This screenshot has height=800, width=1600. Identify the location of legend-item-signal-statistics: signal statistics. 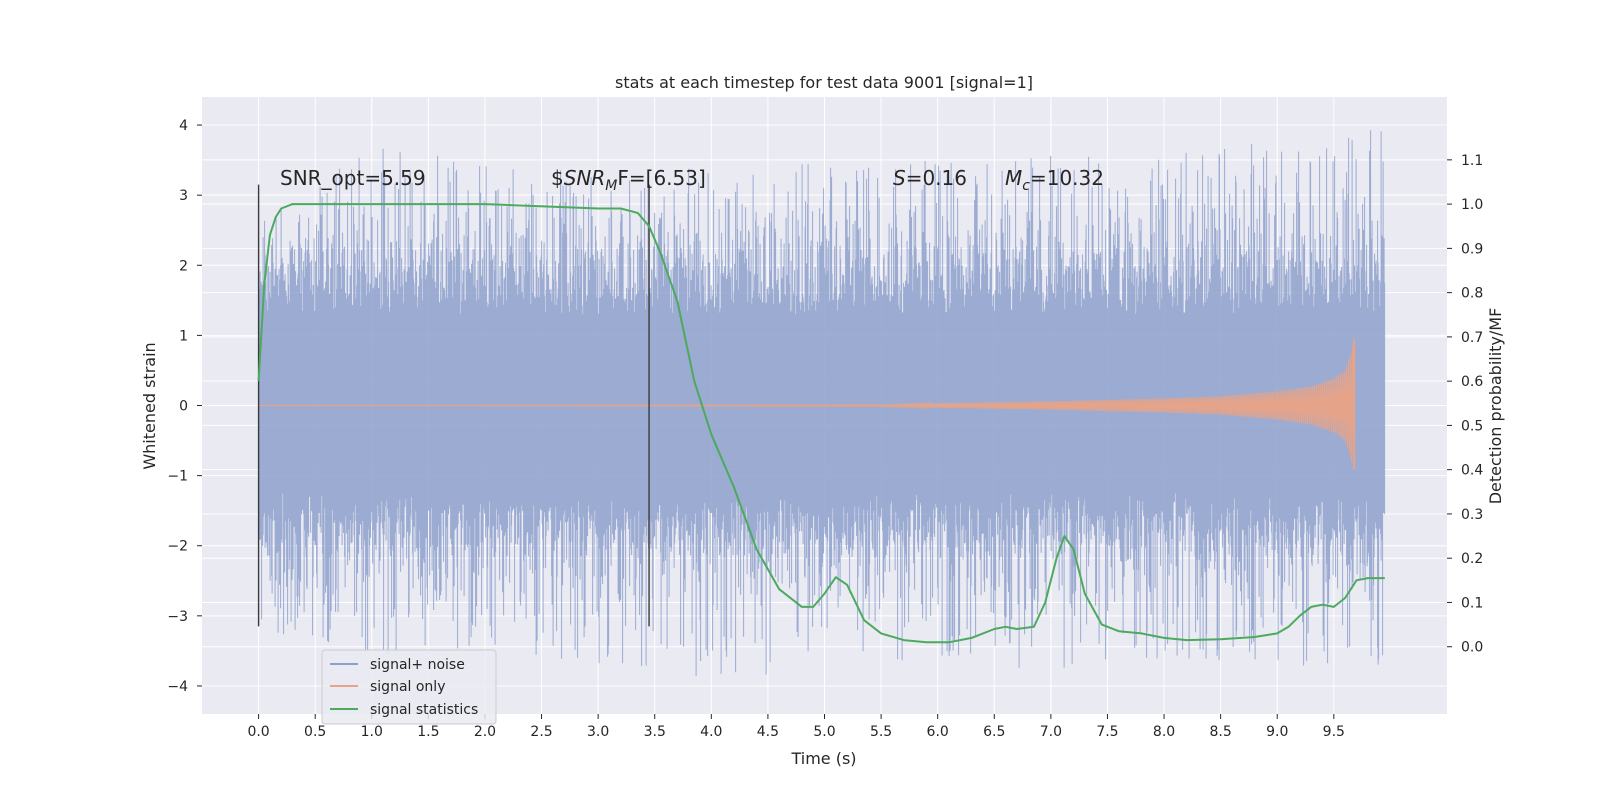
(404, 710).